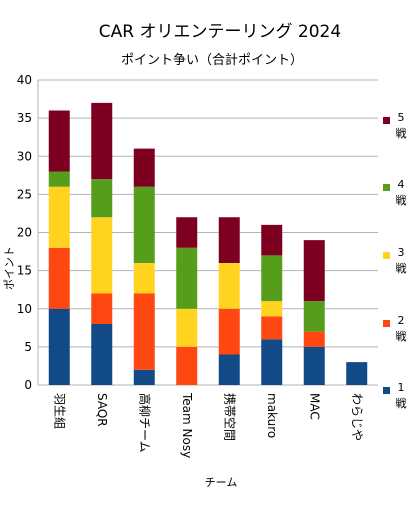  What do you see at coordinates (59, 411) in the screenshot?
I see `x-tick-label: 羽生組` at bounding box center [59, 411].